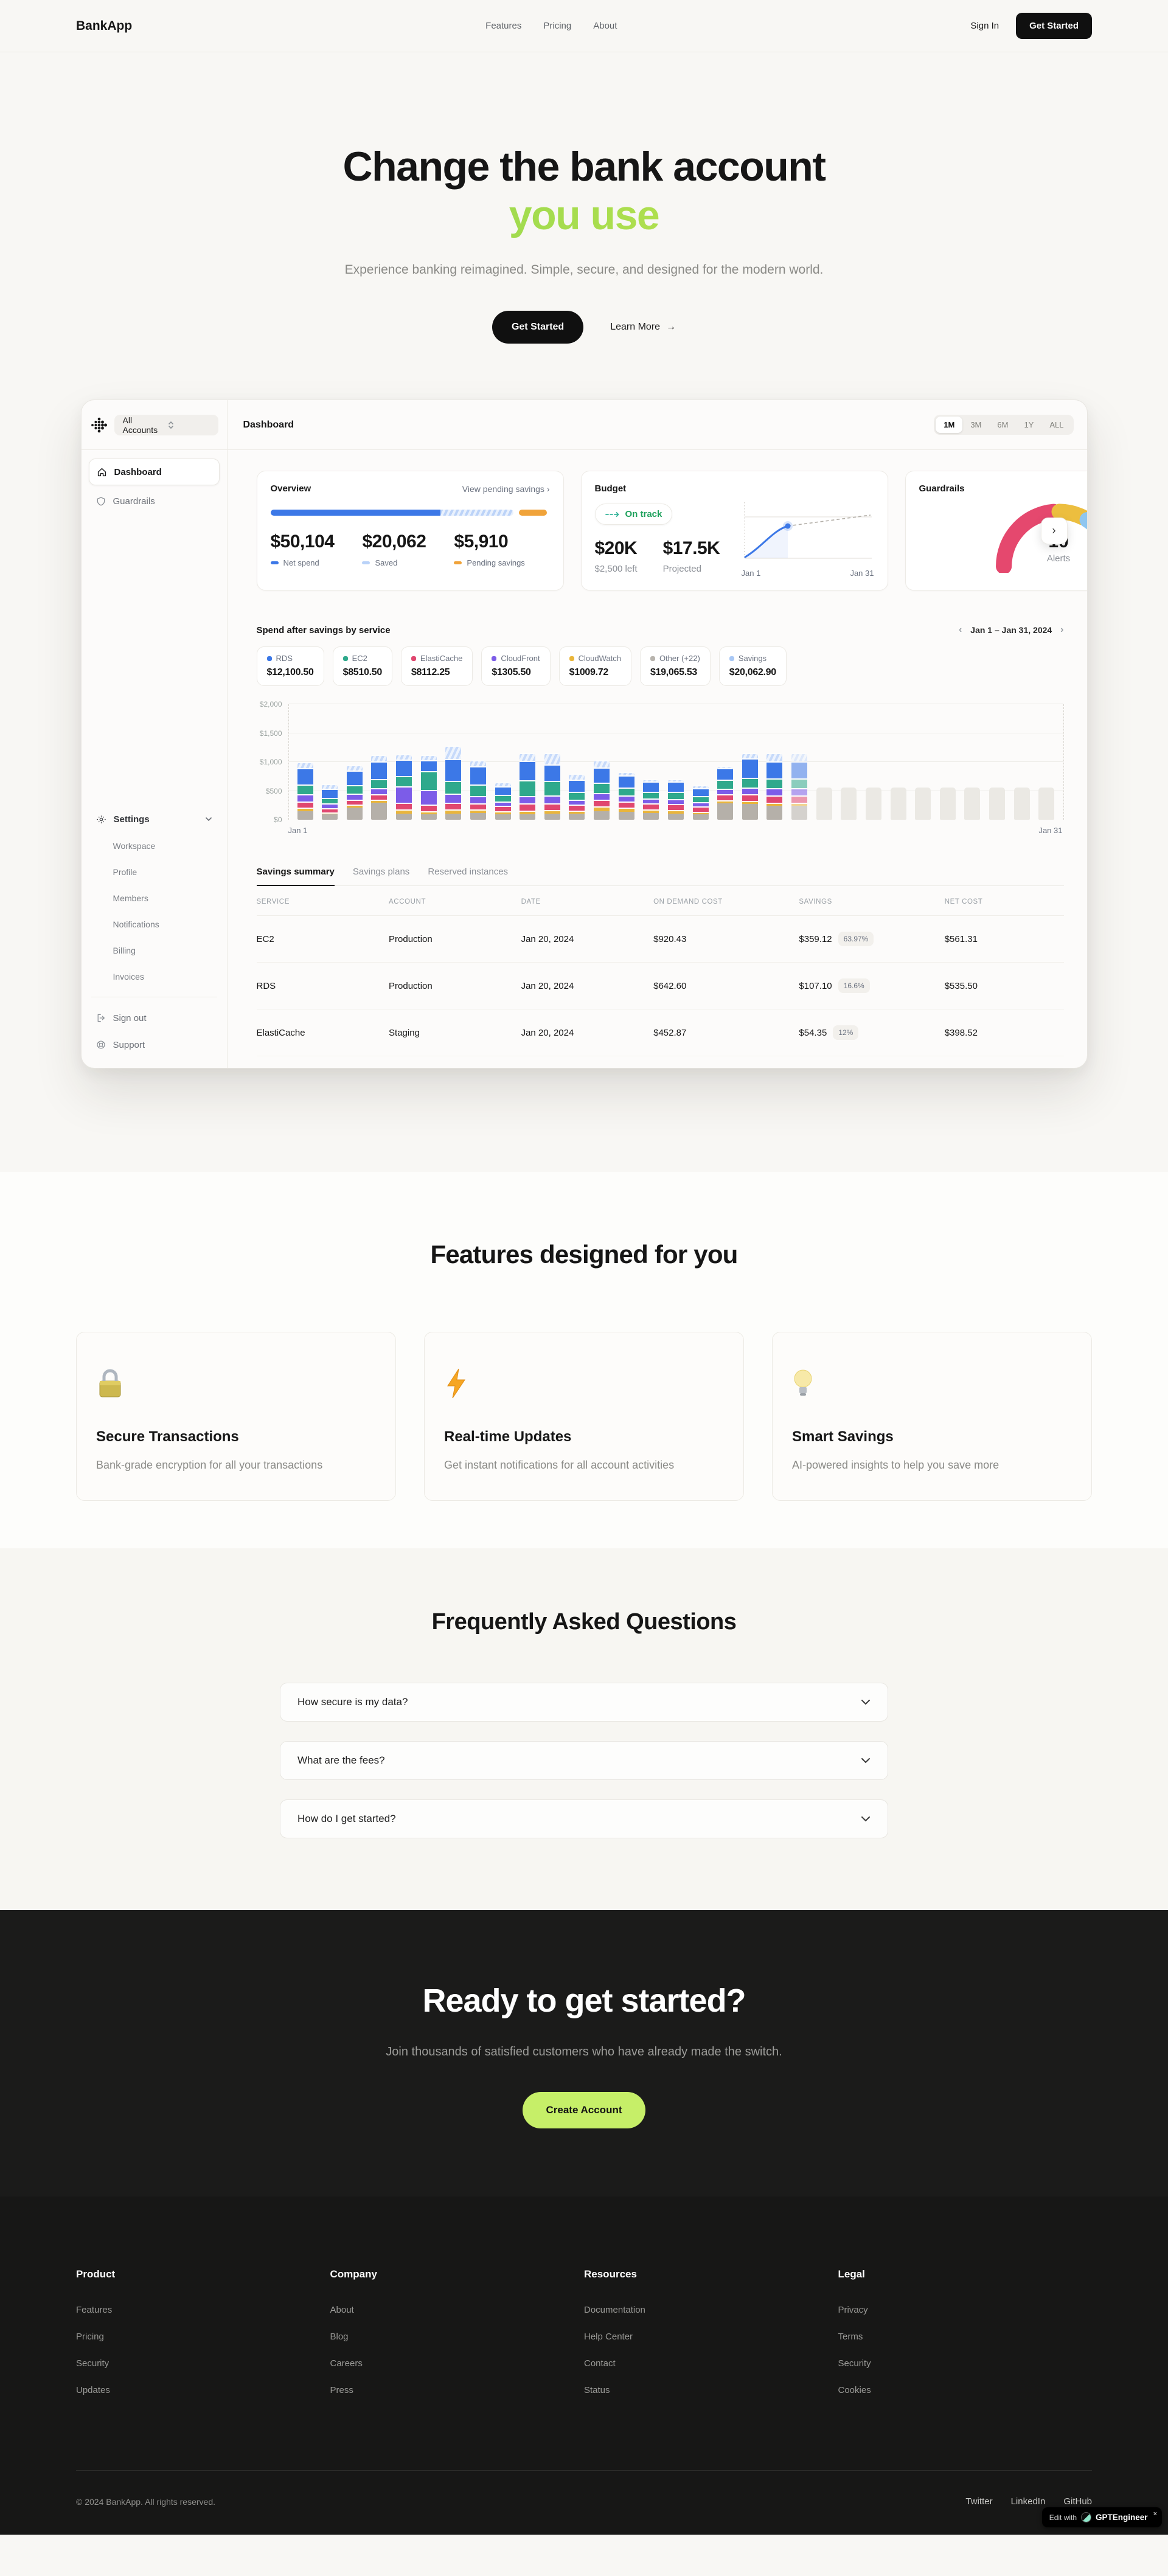 This screenshot has width=1168, height=2576. Describe the element at coordinates (1155, 2514) in the screenshot. I see `badge-close-icon: ×` at that location.